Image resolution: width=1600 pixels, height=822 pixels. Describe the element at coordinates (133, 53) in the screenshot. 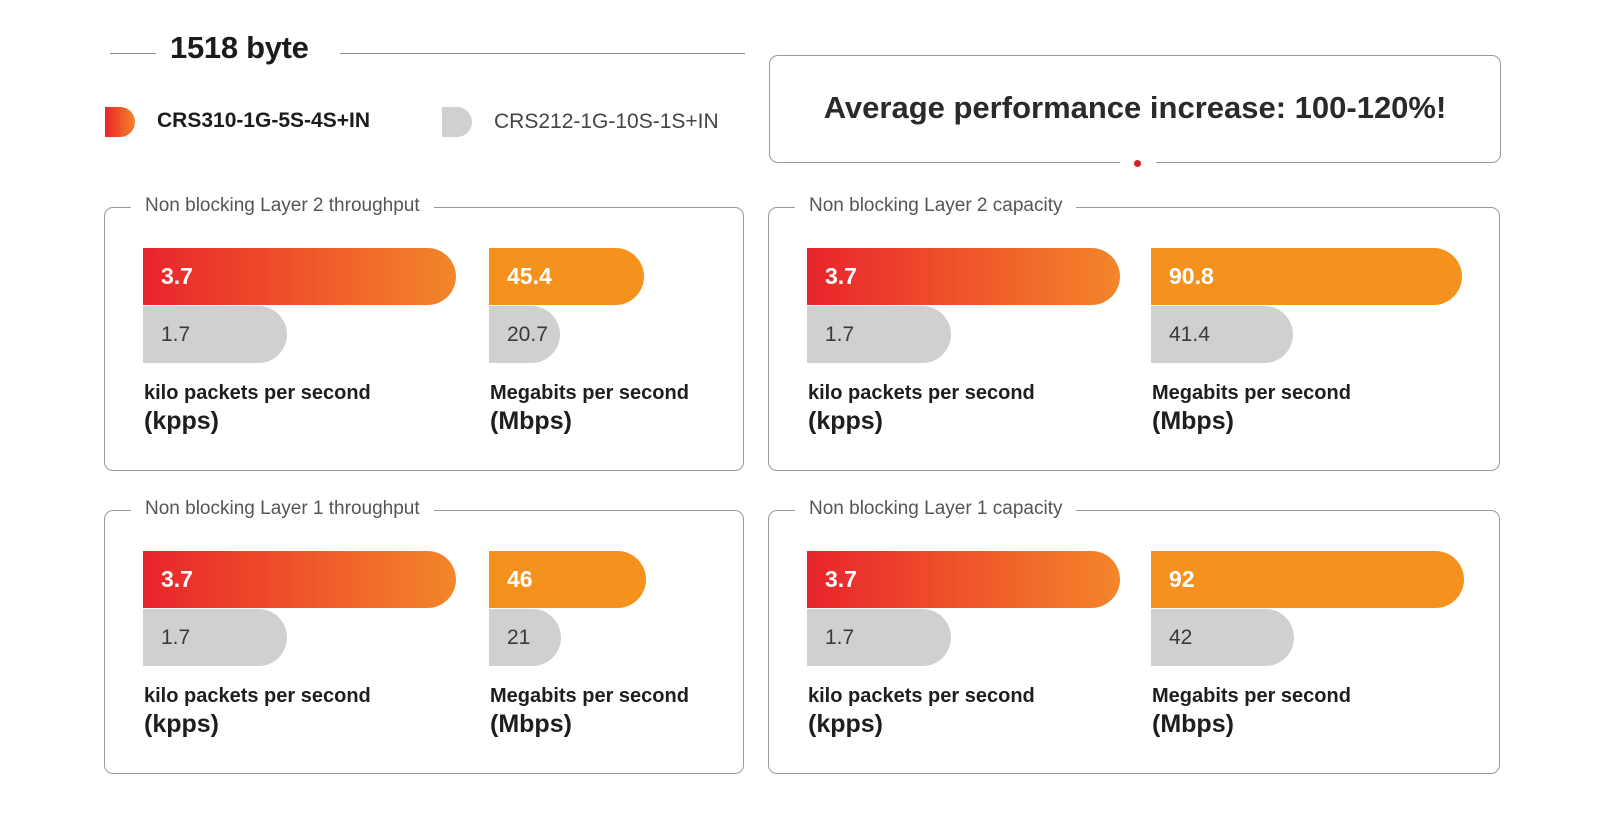

I see `title-rule-left` at that location.